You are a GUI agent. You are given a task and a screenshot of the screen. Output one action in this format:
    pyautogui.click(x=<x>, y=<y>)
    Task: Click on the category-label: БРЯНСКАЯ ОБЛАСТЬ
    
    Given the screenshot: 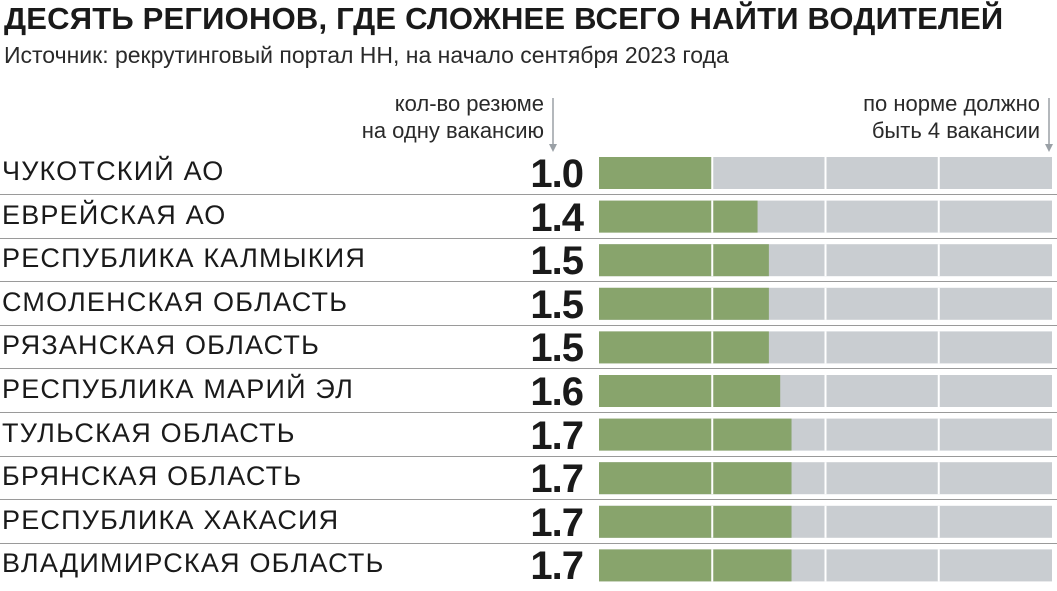 What is the action you would take?
    pyautogui.click(x=152, y=476)
    